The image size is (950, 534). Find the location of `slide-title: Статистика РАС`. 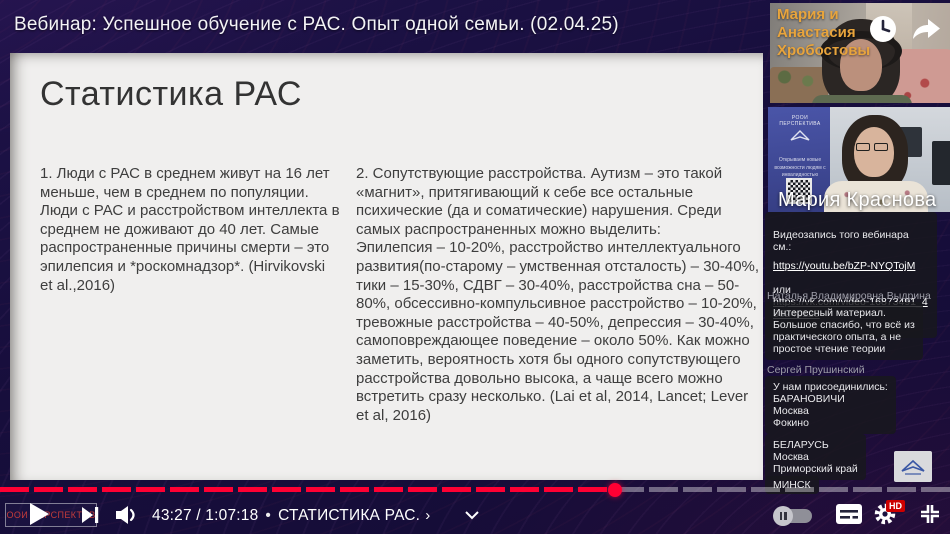

slide-title: Статистика РАС is located at coordinates (171, 94).